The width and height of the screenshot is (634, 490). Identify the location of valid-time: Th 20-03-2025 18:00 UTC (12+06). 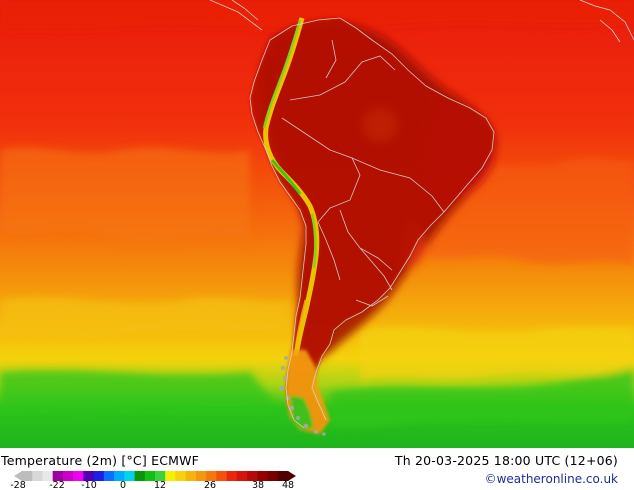
(506, 460).